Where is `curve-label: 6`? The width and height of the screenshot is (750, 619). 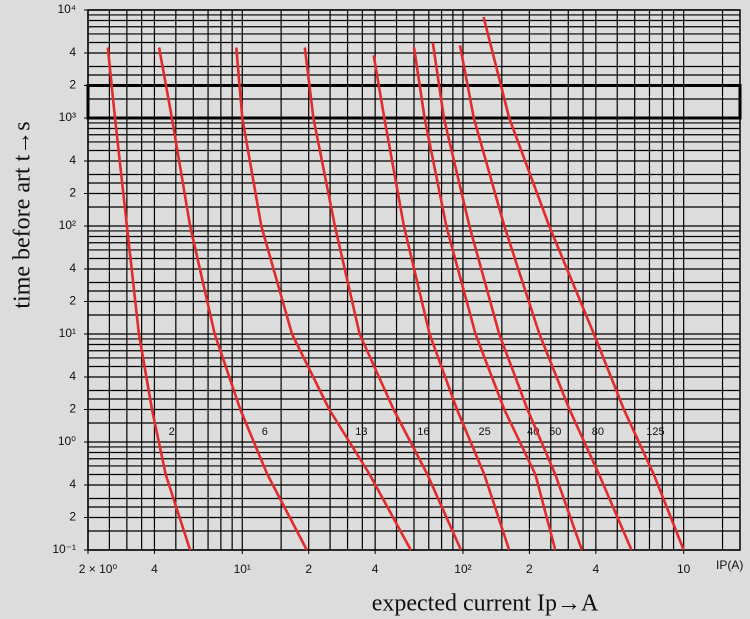 curve-label: 6 is located at coordinates (265, 432).